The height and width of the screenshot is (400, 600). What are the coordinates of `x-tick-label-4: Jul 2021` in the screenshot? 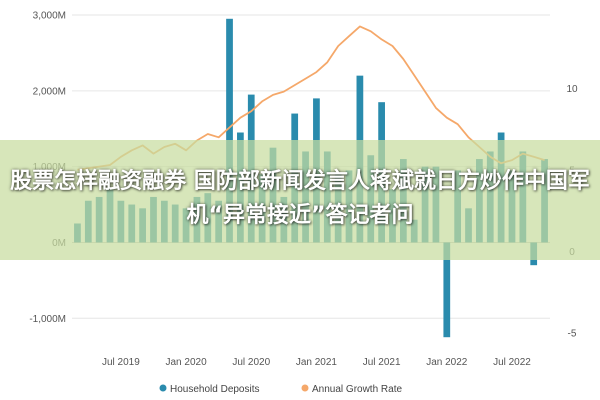 It's located at (382, 362).